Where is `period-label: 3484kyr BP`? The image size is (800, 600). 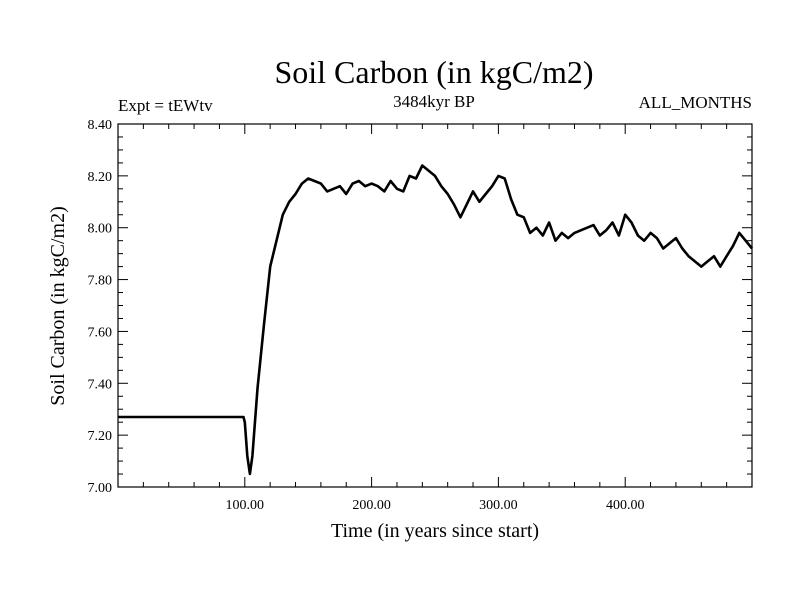
period-label: 3484kyr BP is located at coordinates (434, 101).